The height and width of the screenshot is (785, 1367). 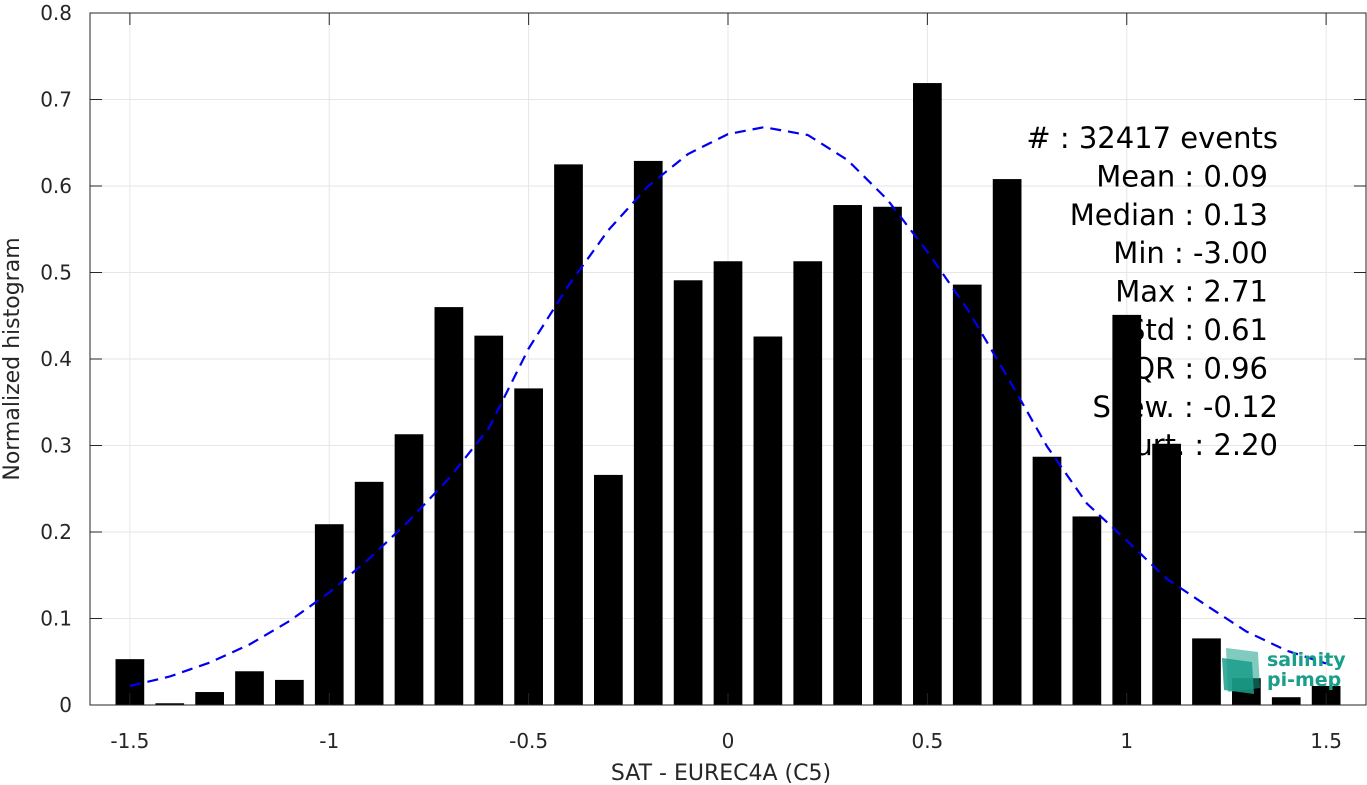 I want to click on x-tick-labels: -1.5 -1 -0.5 0 0.5 1 1.5, so click(x=726, y=741).